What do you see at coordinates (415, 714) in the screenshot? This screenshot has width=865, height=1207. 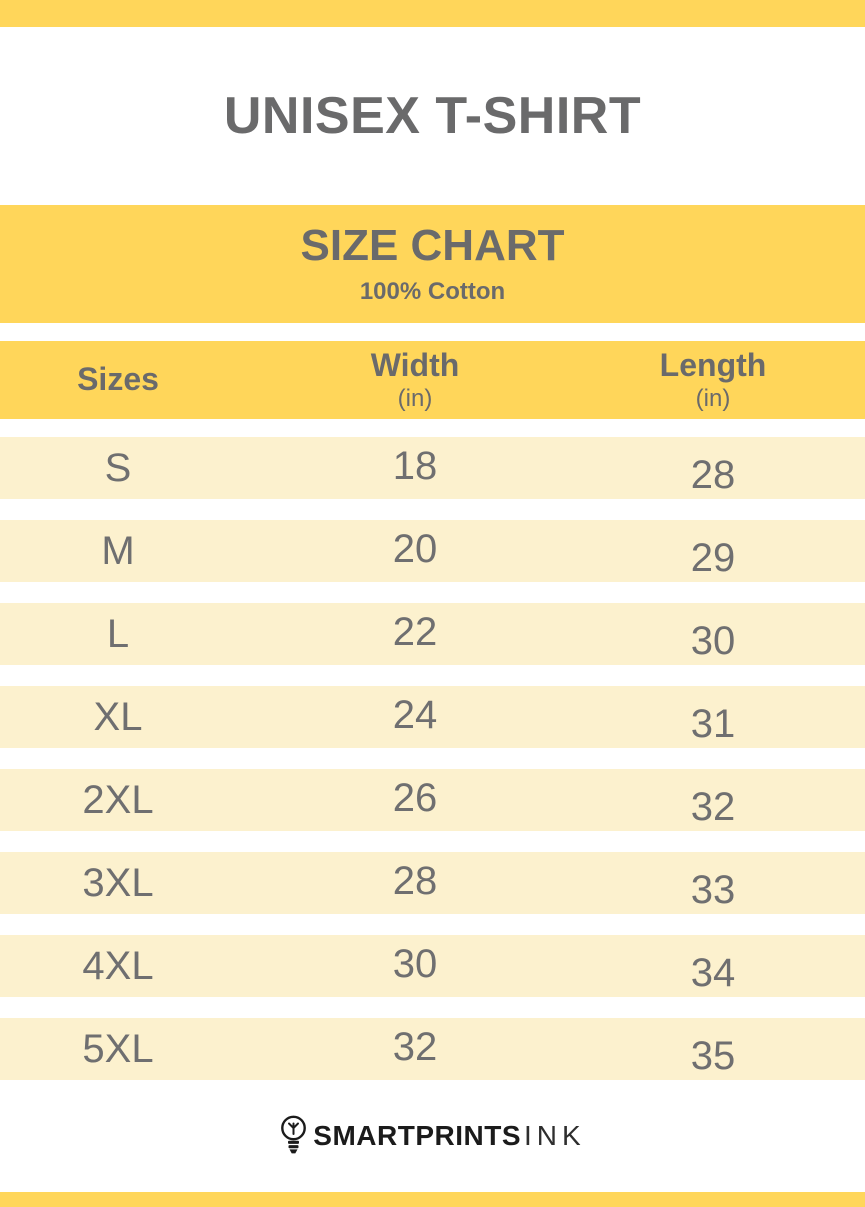 I see `width-value-cell: 24` at bounding box center [415, 714].